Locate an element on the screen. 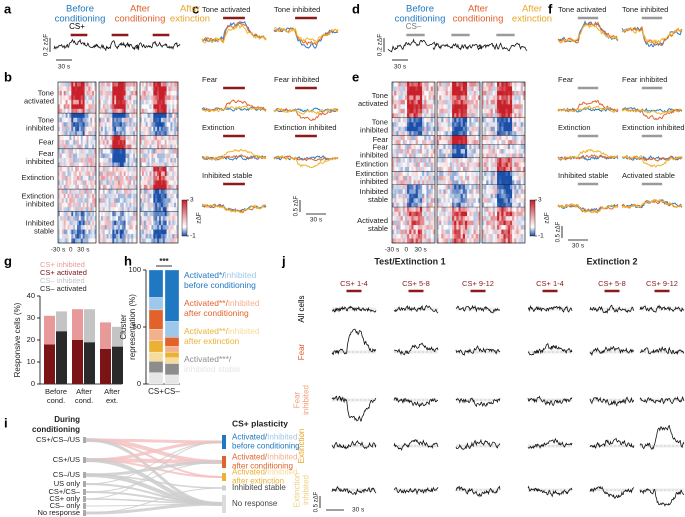  cluster-label: activated is located at coordinates (373, 103).